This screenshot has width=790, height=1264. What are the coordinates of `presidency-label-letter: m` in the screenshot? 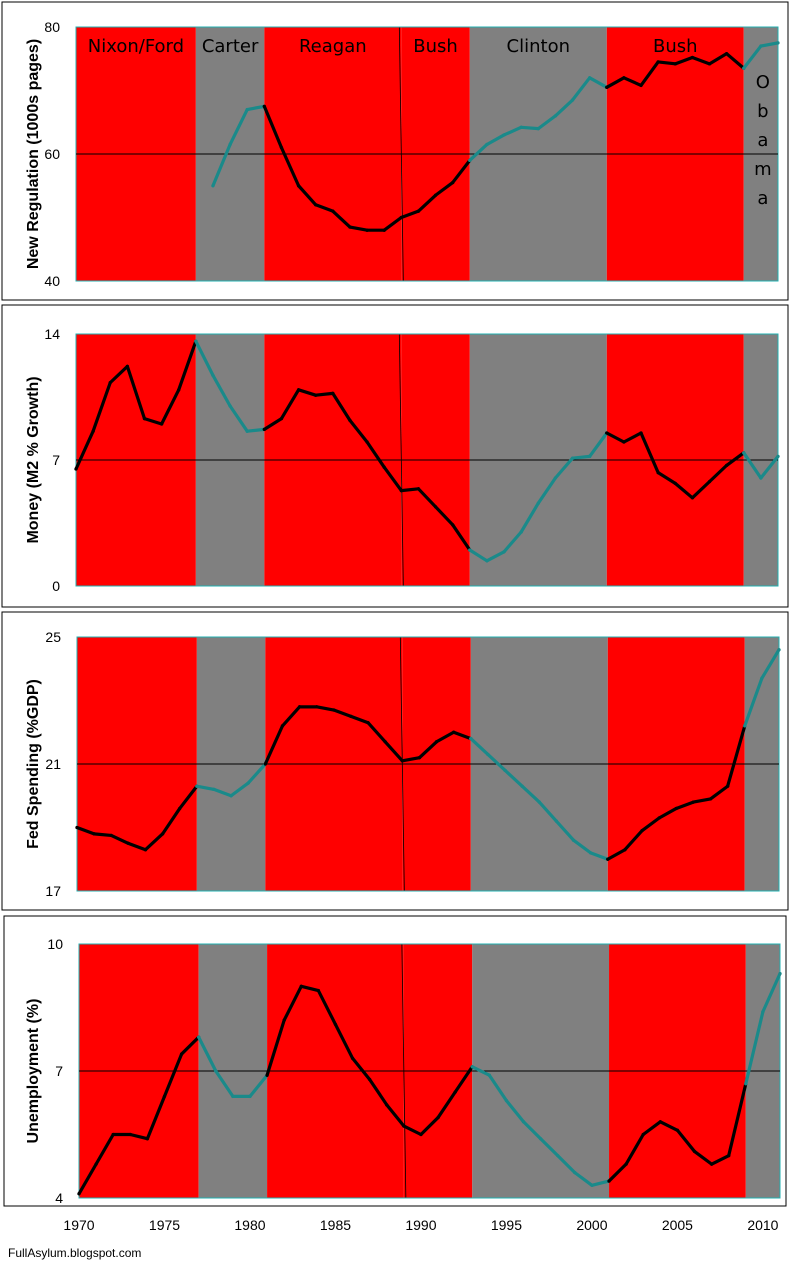 It's located at (763, 169).